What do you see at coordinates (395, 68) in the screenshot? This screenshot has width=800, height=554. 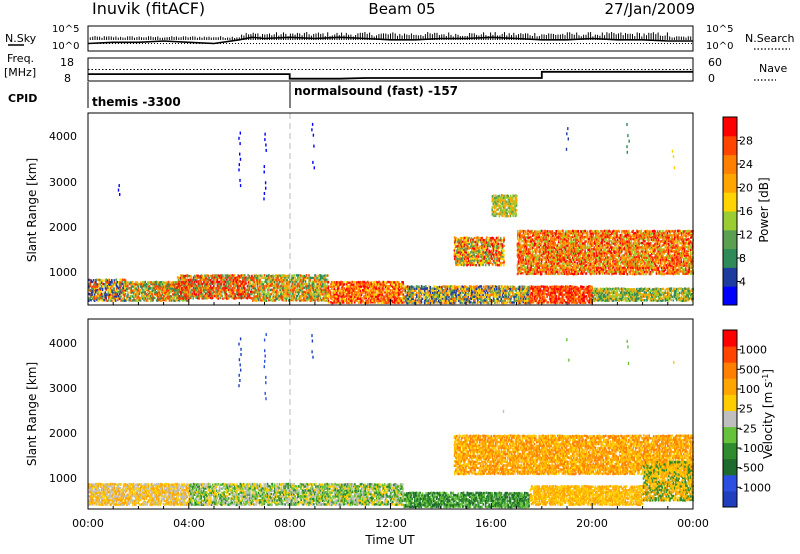 I see `freq-panel: Freq. [MHz] 18 8 60 0 Nave` at bounding box center [395, 68].